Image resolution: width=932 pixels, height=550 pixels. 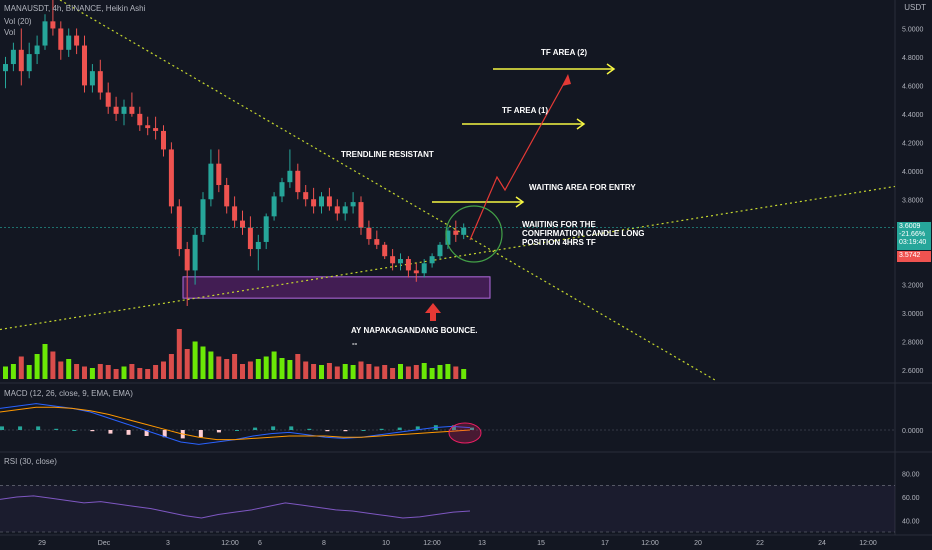 I want to click on bounce-sub-label: --, so click(x=355, y=343).